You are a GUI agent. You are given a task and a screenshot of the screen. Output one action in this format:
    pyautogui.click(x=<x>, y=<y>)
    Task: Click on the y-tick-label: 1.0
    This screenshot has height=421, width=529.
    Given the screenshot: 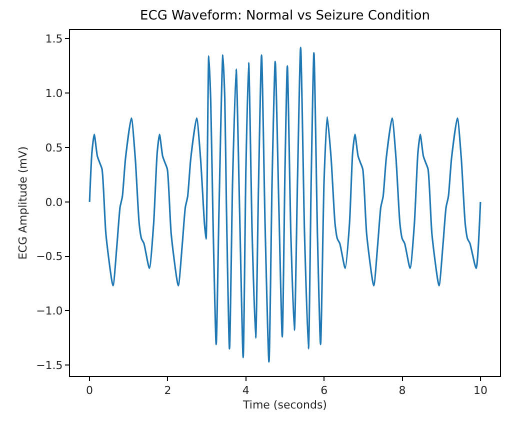 What is the action you would take?
    pyautogui.click(x=54, y=93)
    